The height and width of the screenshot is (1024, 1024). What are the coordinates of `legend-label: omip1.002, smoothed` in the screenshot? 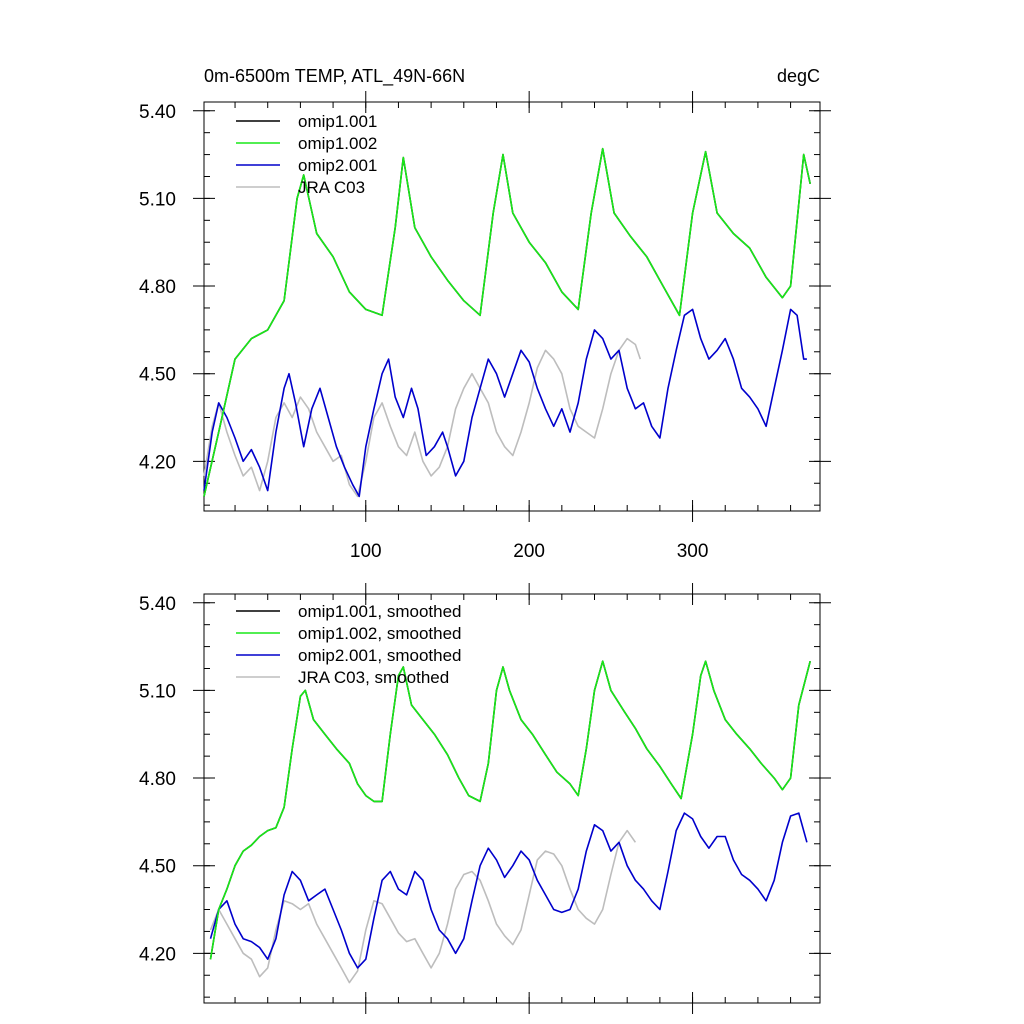 It's located at (380, 633).